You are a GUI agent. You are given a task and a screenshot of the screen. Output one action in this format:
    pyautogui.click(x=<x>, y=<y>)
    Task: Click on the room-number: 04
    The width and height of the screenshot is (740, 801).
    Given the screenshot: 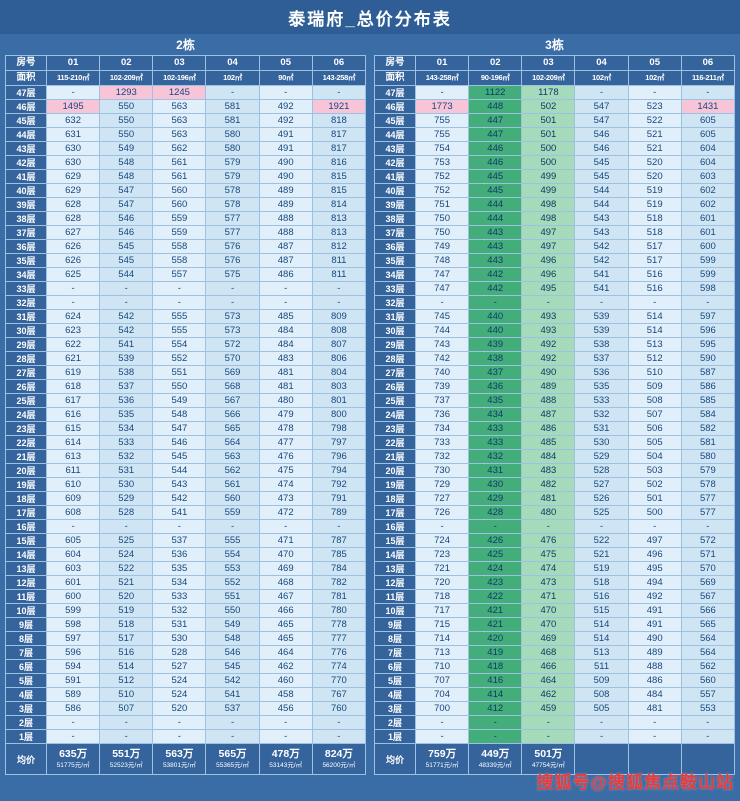 What is the action you would take?
    pyautogui.click(x=232, y=63)
    